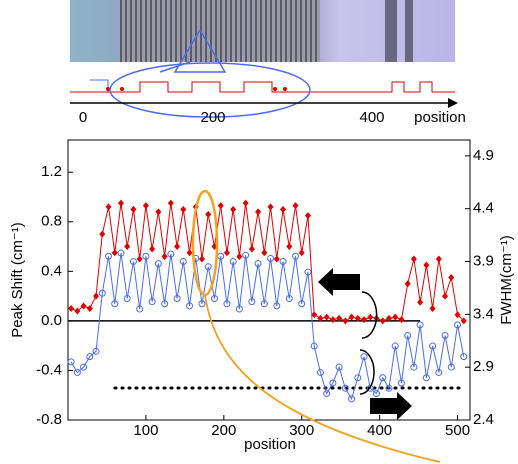 This screenshot has height=464, width=518. I want to click on y-tick-label: 0.4, so click(51, 270).